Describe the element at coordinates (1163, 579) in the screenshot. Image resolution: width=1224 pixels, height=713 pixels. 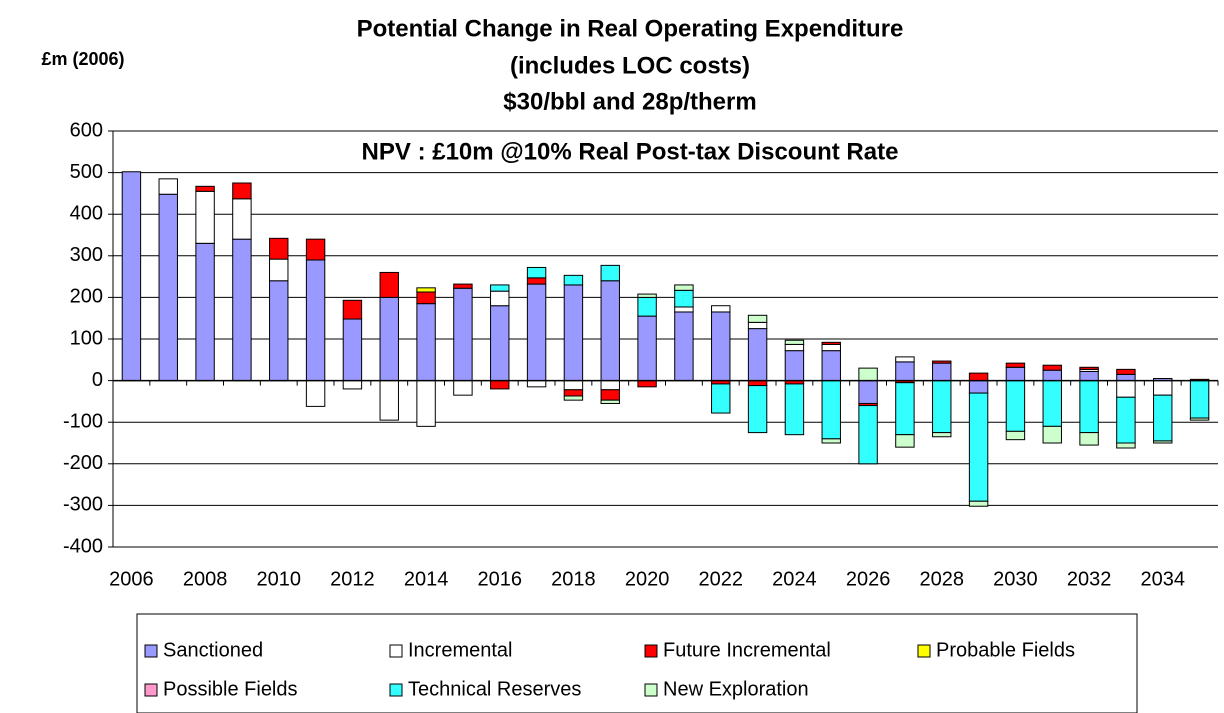
I see `x-tick-label: 2034` at that location.